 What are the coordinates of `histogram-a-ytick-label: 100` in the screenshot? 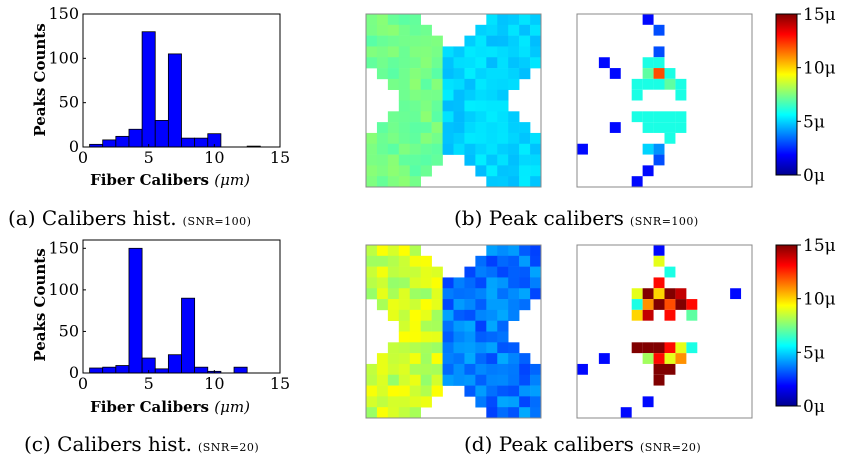 It's located at (63, 57).